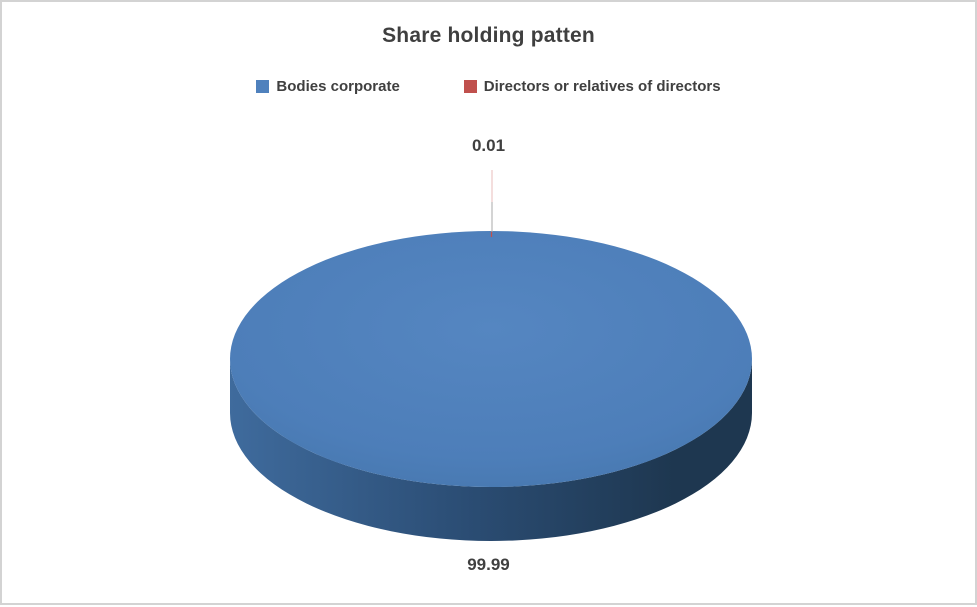 This screenshot has width=977, height=607. I want to click on legend-label: Directors or relatives of directors, so click(602, 86).